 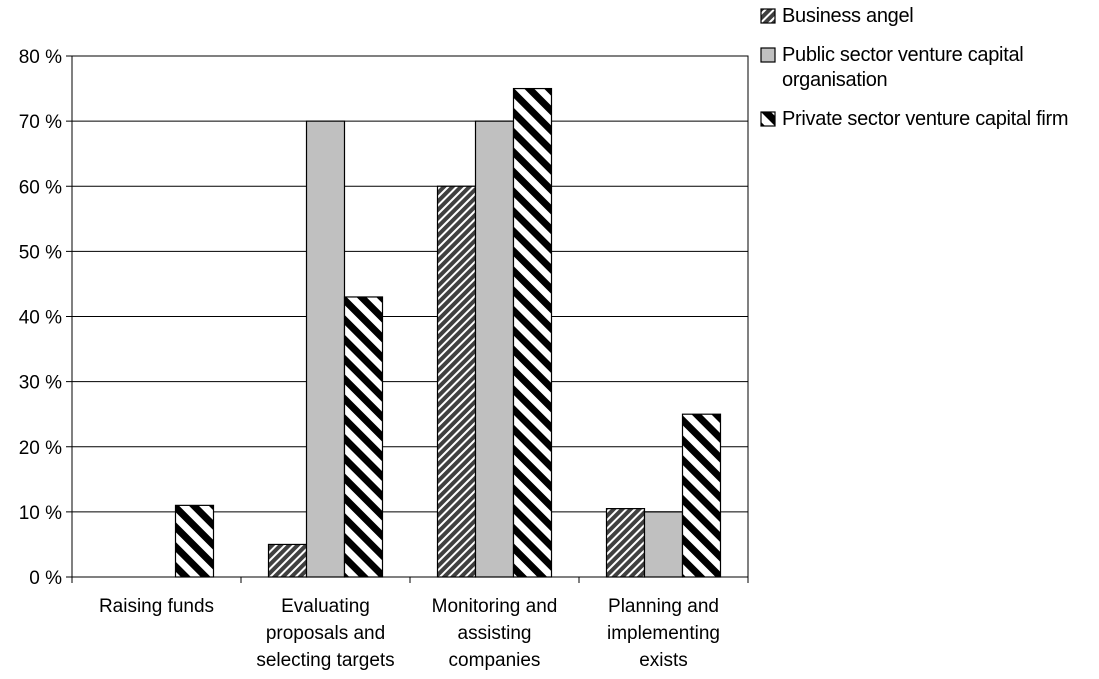 I want to click on legend-item-business-angel: Business angel, so click(x=929, y=16).